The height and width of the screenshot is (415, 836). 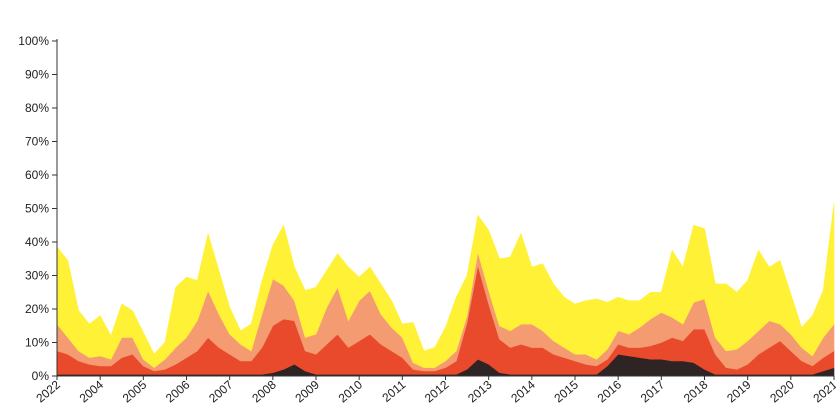 I want to click on x-tick-label: 2006, so click(x=178, y=391).